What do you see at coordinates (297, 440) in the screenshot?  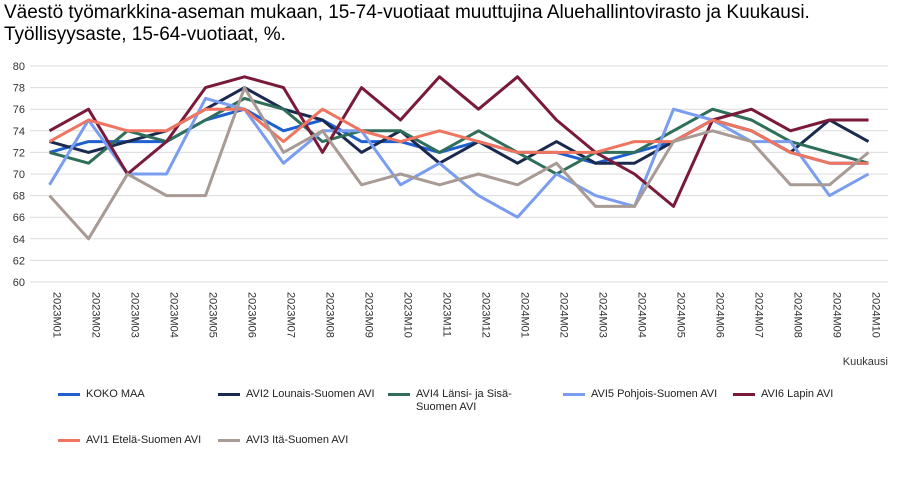 I see `legend-label: AVI3 Itä-Suomen AVI` at bounding box center [297, 440].